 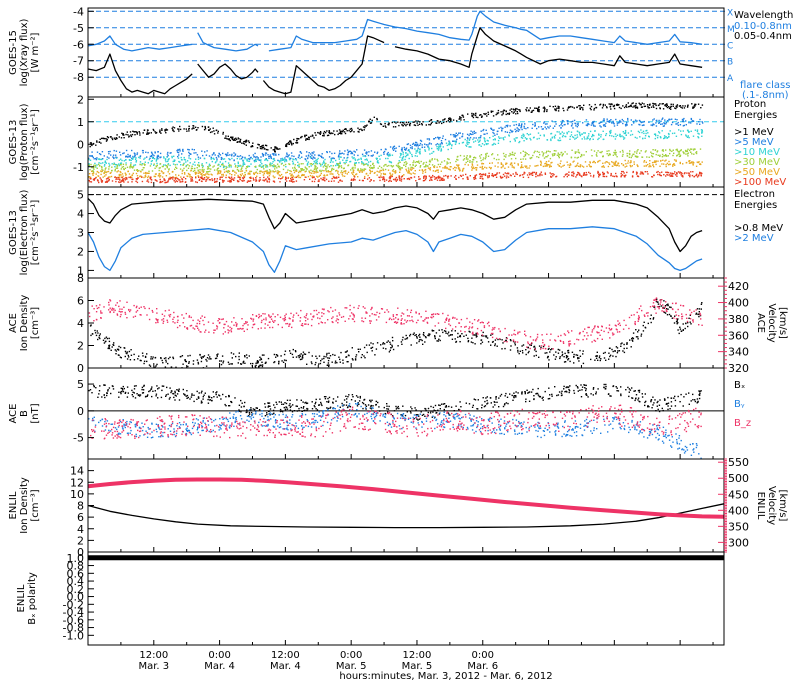 I want to click on y-tick-label: 5, so click(x=80, y=195).